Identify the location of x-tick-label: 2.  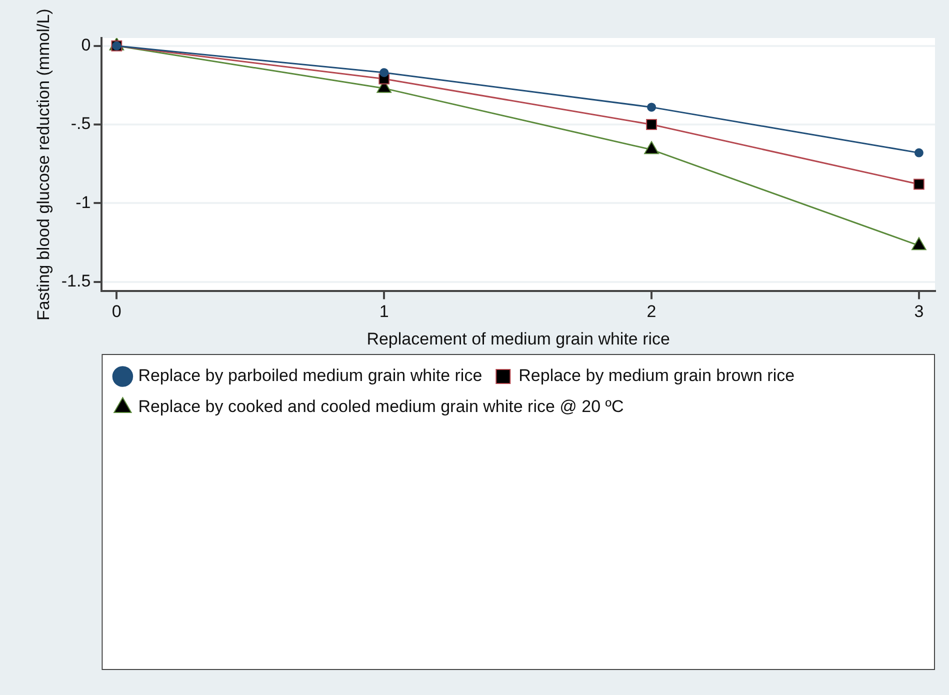
(651, 312).